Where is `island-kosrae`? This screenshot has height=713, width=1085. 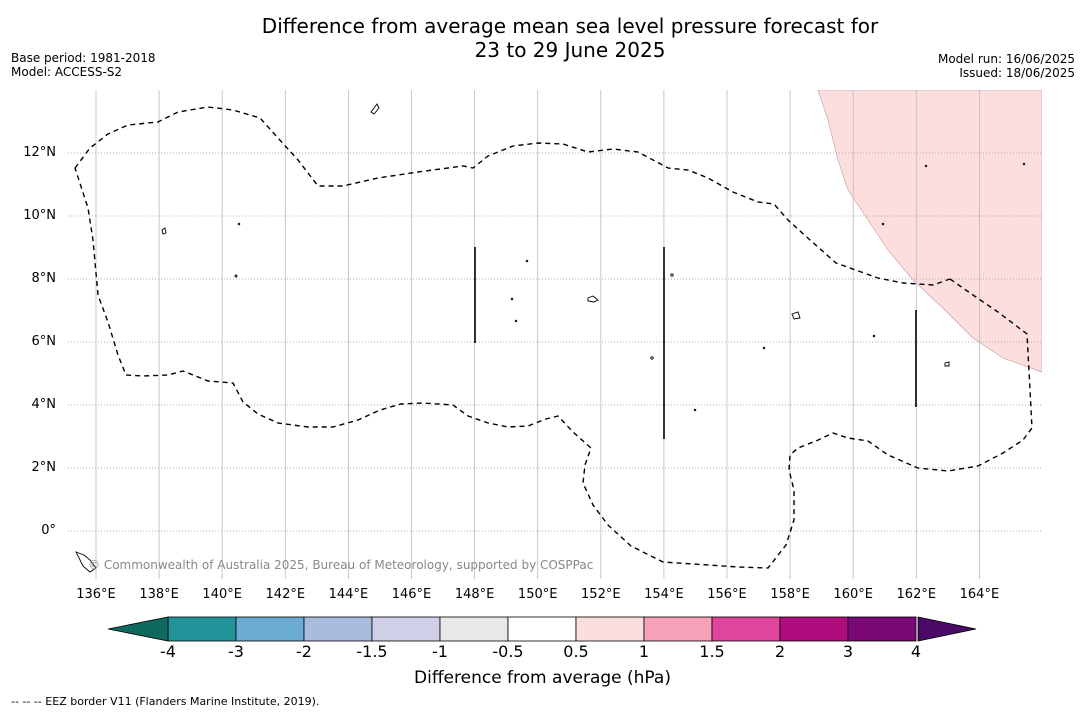 island-kosrae is located at coordinates (947, 364).